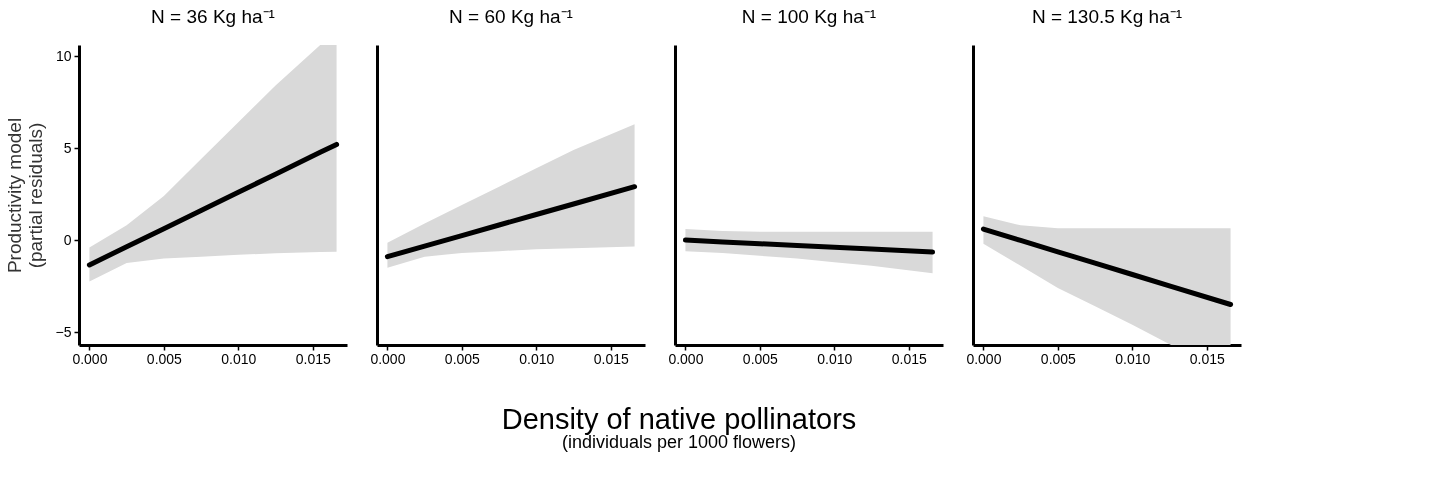 This screenshot has height=486, width=1446. I want to click on y-tick-label: 0, so click(67, 239).